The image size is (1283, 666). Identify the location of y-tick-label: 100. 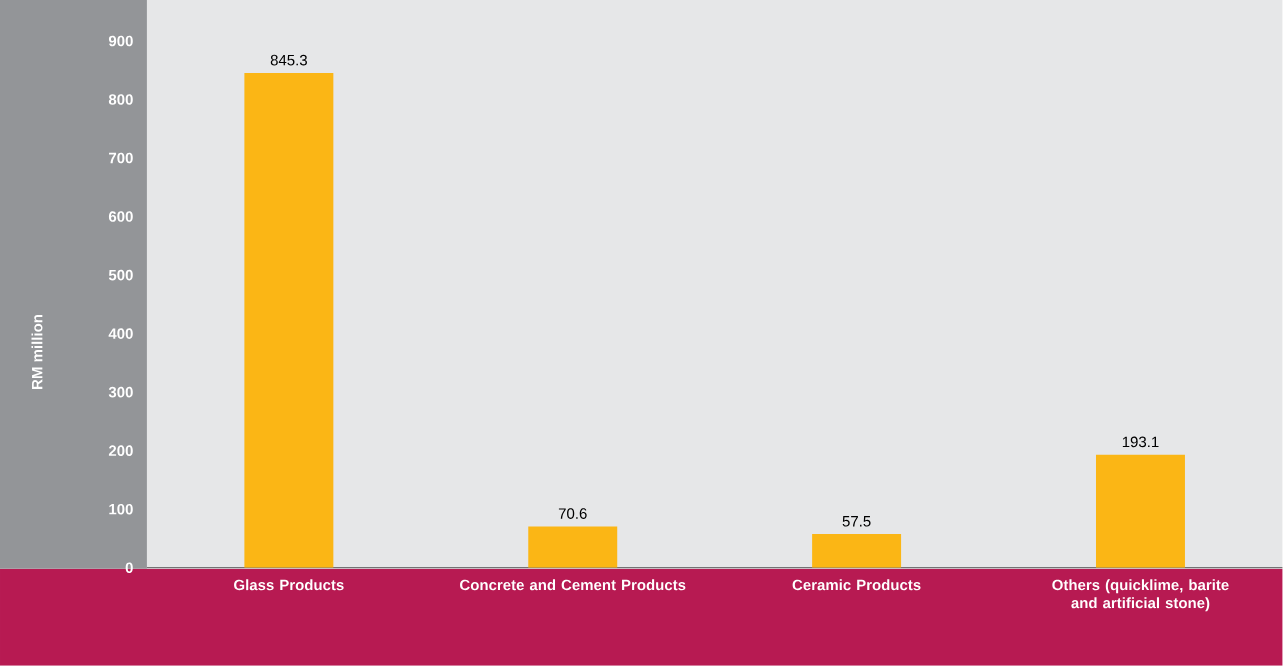
(121, 509).